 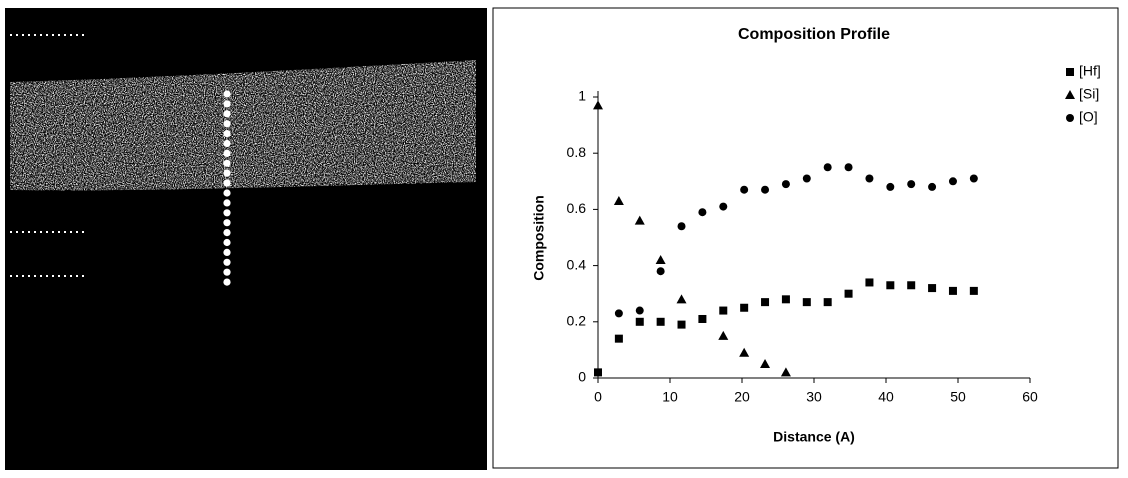 What do you see at coordinates (582, 96) in the screenshot?
I see `y-tick-label: 1` at bounding box center [582, 96].